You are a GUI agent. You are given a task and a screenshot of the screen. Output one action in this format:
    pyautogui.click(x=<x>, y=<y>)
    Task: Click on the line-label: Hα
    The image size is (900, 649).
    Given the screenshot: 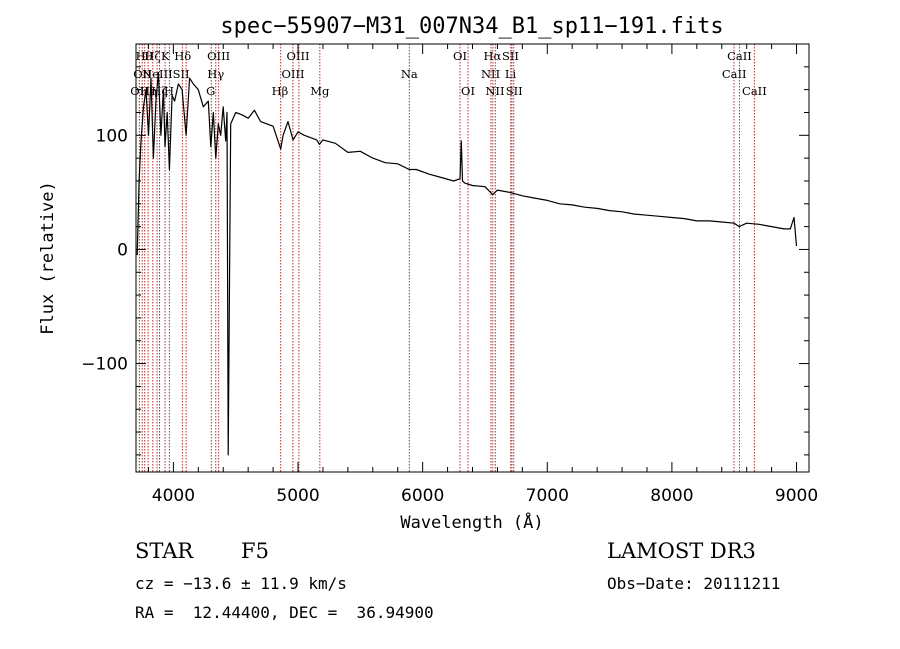 What is the action you would take?
    pyautogui.click(x=493, y=56)
    